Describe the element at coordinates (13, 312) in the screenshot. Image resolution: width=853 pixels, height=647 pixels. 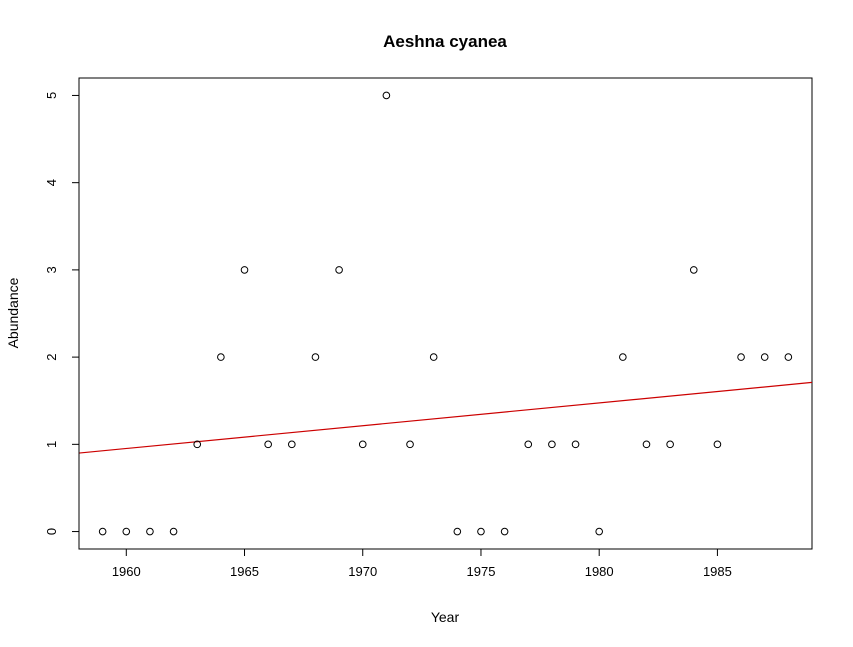
I see `y-axis-label: Abundance` at that location.